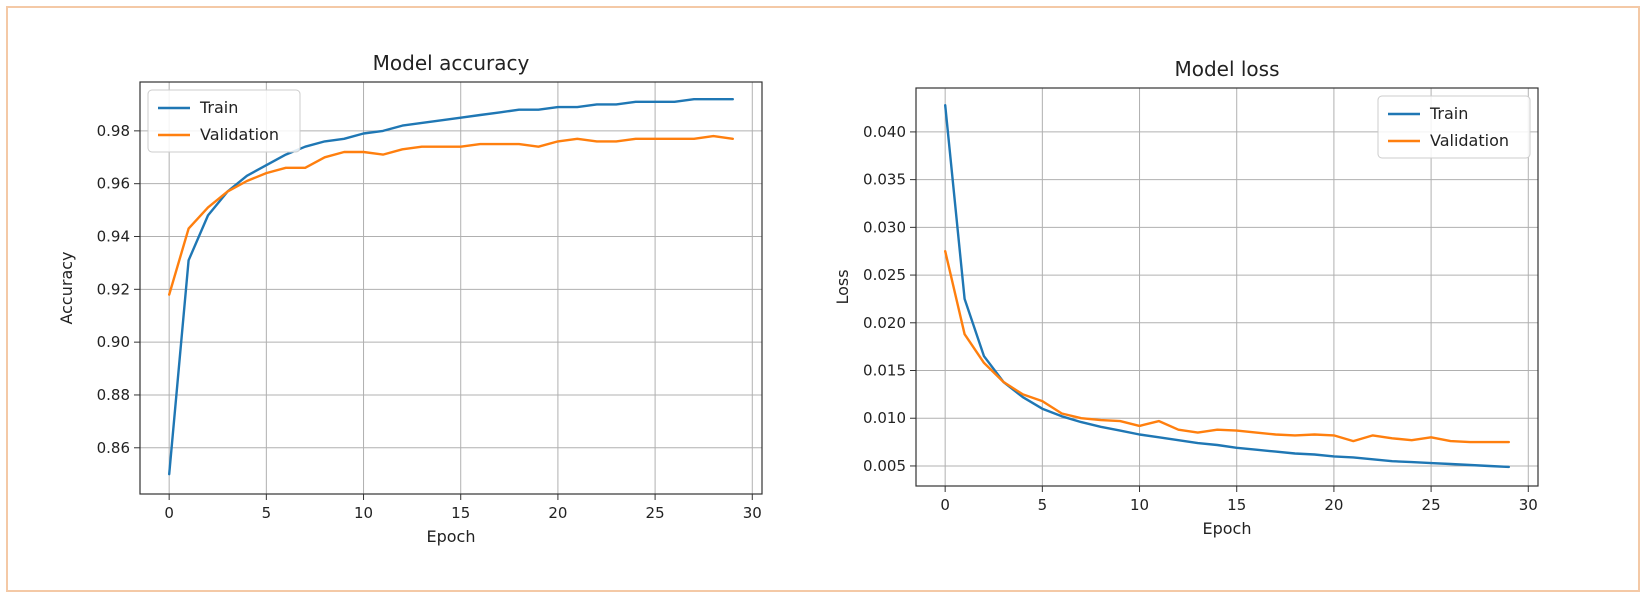 This screenshot has width=1648, height=600. I want to click on loss-legend-label-validation: Validation, so click(1469, 140).